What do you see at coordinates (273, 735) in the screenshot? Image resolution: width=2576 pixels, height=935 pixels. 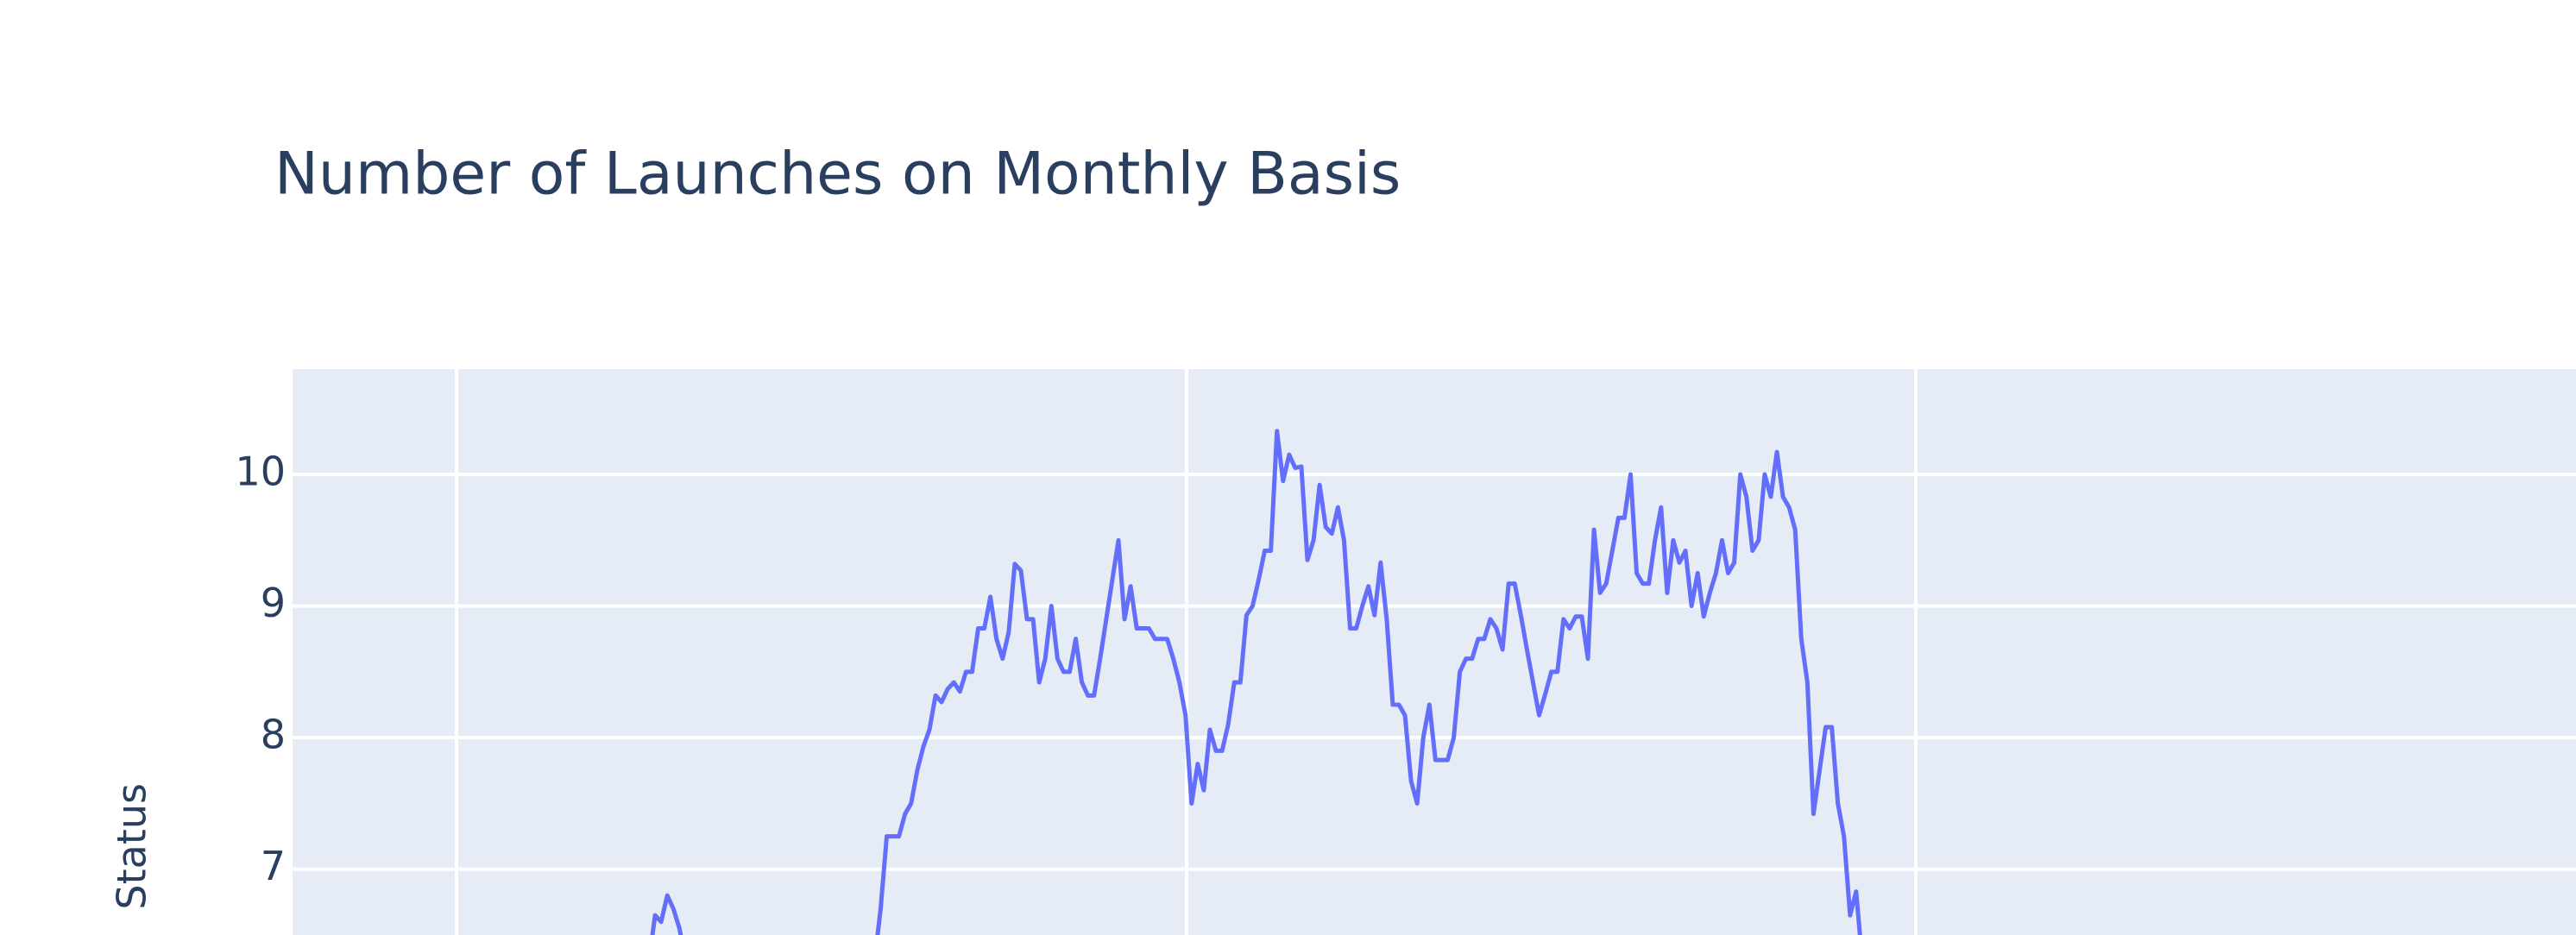 I see `y-tick-label: 8` at bounding box center [273, 735].